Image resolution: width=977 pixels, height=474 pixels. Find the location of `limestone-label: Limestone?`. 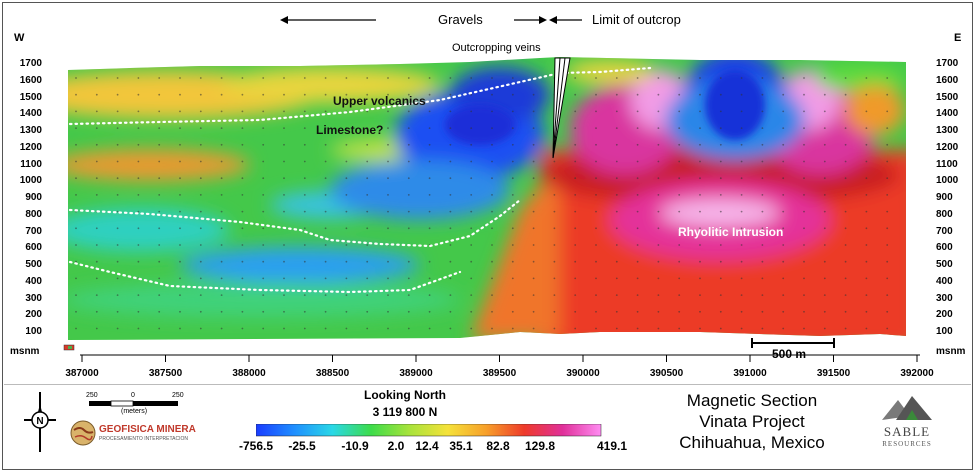

limestone-label: Limestone? is located at coordinates (350, 130).